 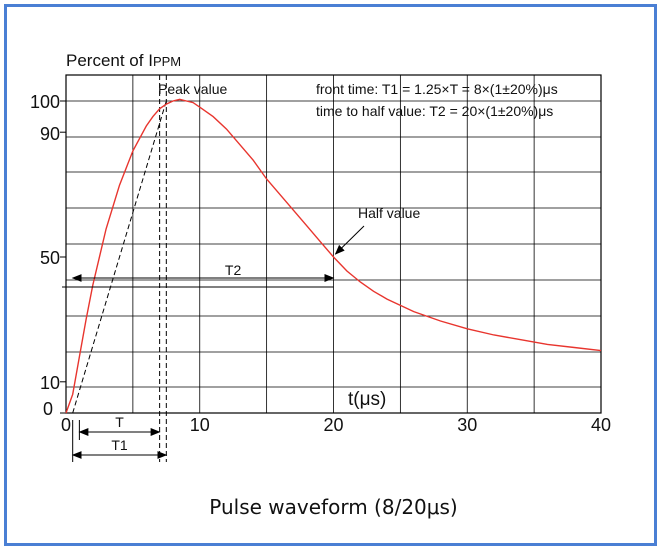 I want to click on y-tick-label: 90, so click(x=50, y=134).